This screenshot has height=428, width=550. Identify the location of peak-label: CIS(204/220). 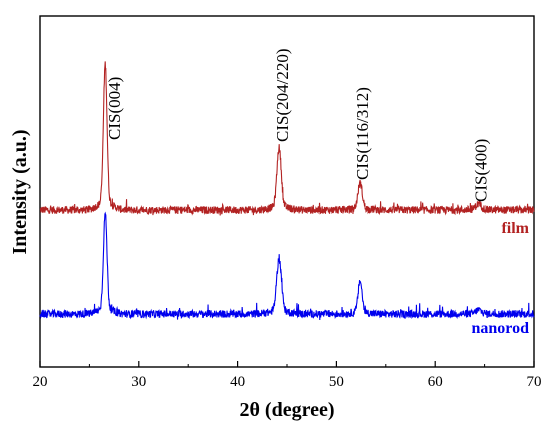
(282, 96).